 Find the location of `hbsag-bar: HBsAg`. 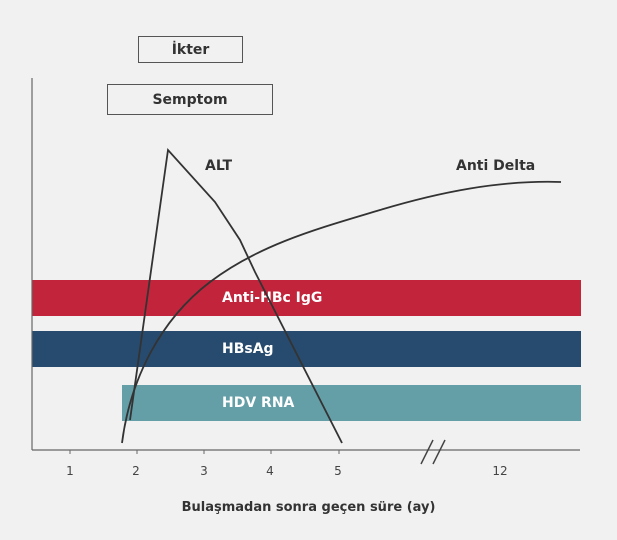

hbsag-bar: HBsAg is located at coordinates (306, 349).